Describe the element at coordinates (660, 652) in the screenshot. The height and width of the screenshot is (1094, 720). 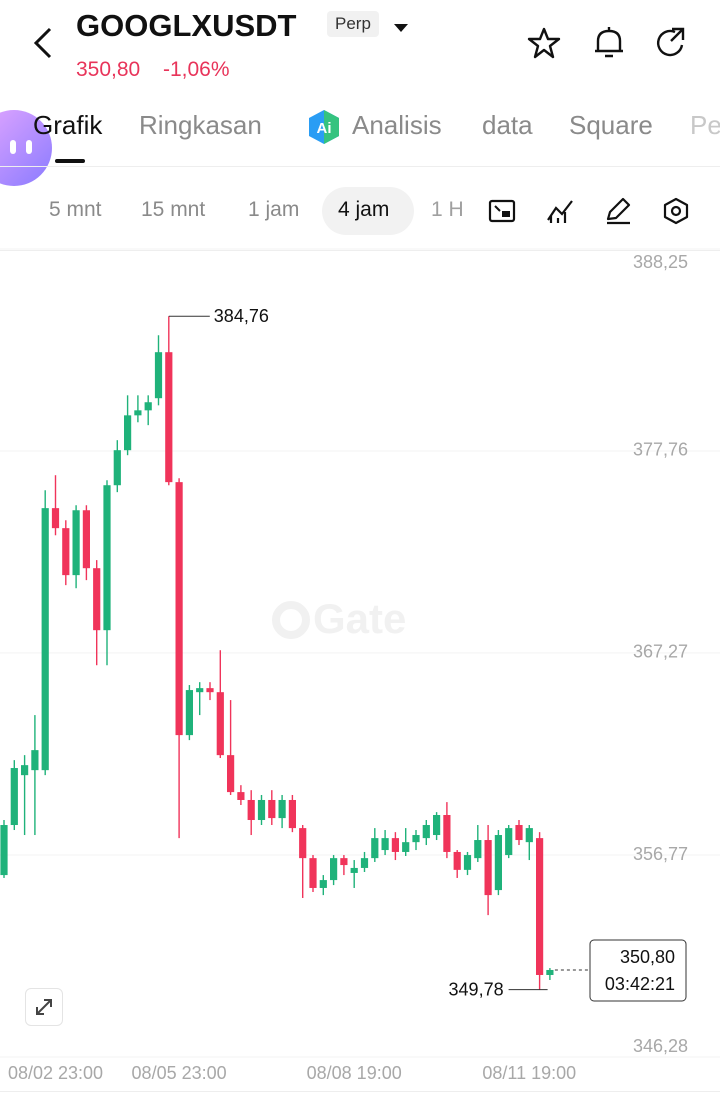
I see `y-tick-label: 367,27` at that location.